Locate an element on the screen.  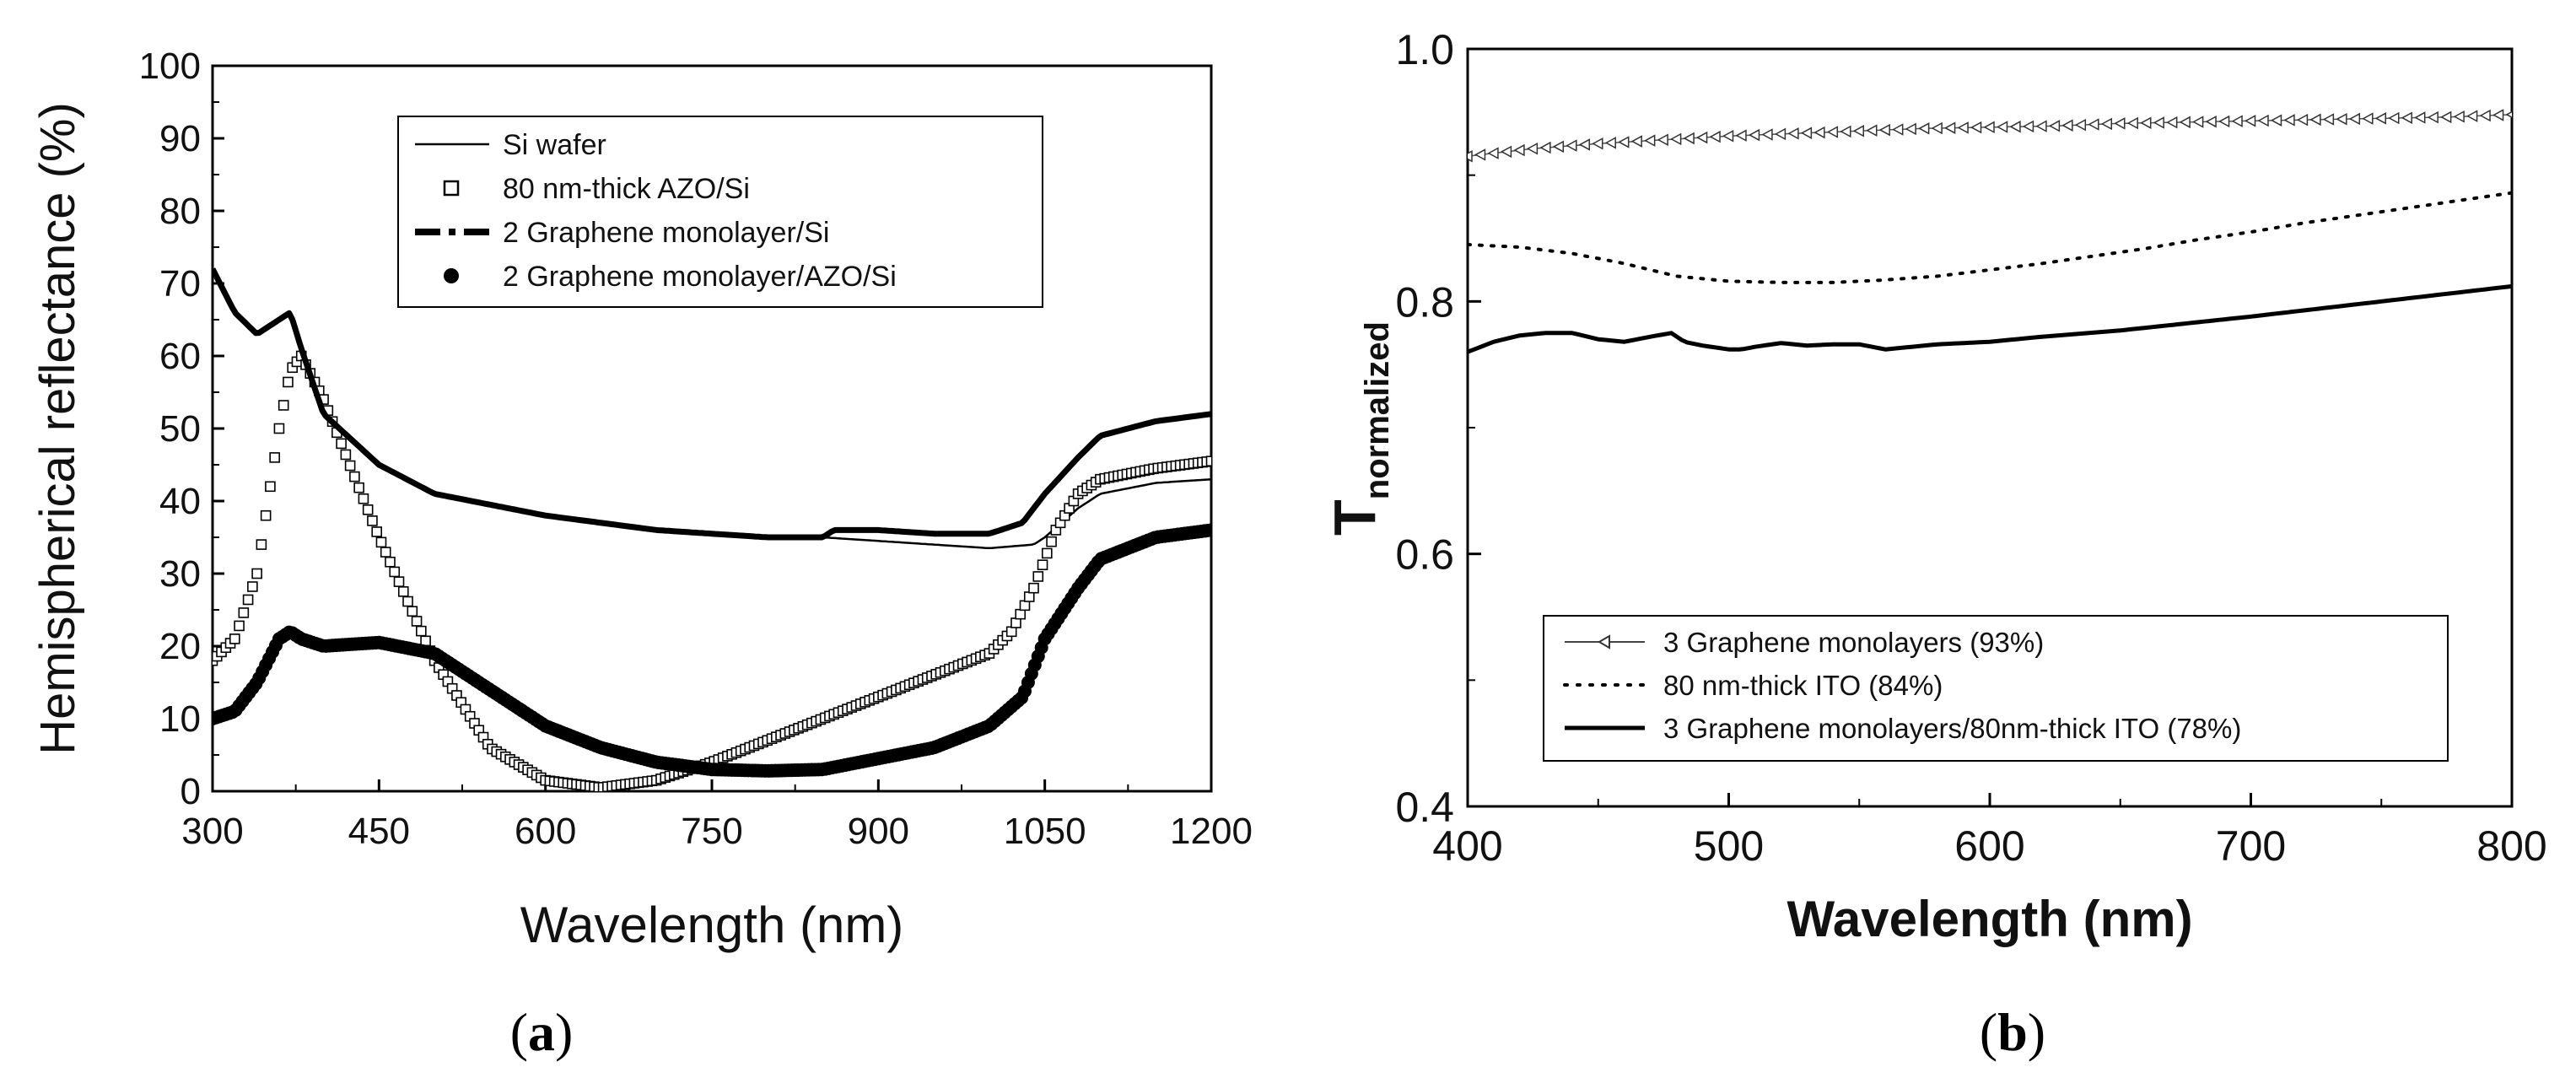
y-tick-label-a: 40 is located at coordinates (180, 501).